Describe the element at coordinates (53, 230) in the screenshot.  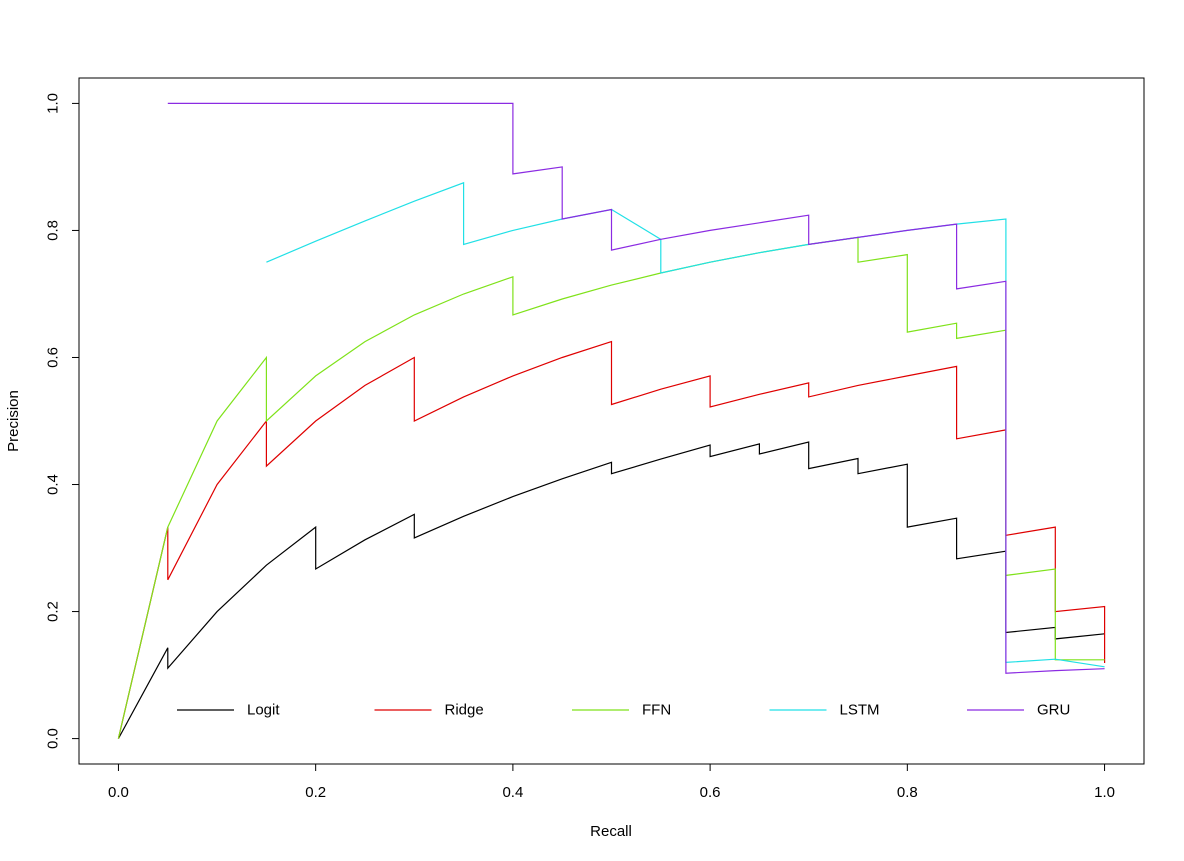
I see `y-tick-label: 0.8` at that location.